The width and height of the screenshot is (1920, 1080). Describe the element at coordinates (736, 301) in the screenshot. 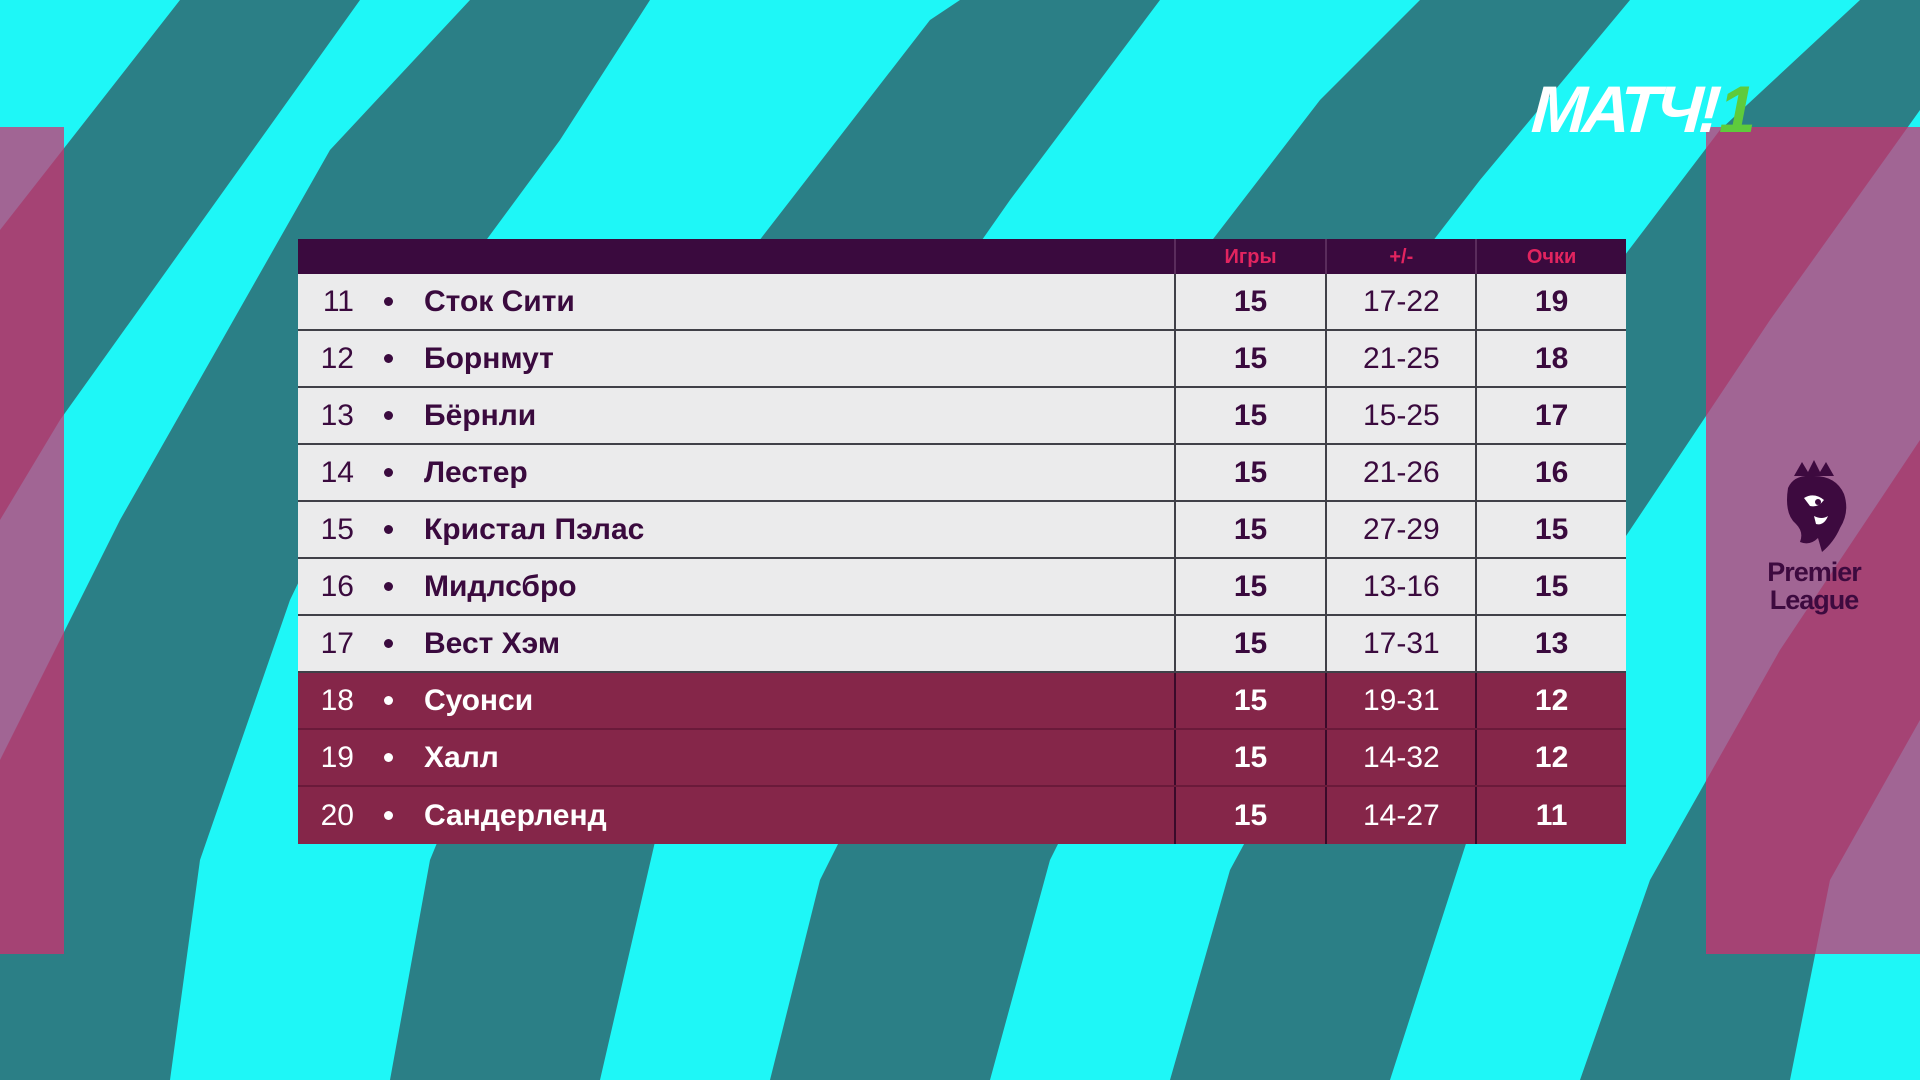

I see `team-cell: 11 Сток Сити` at that location.